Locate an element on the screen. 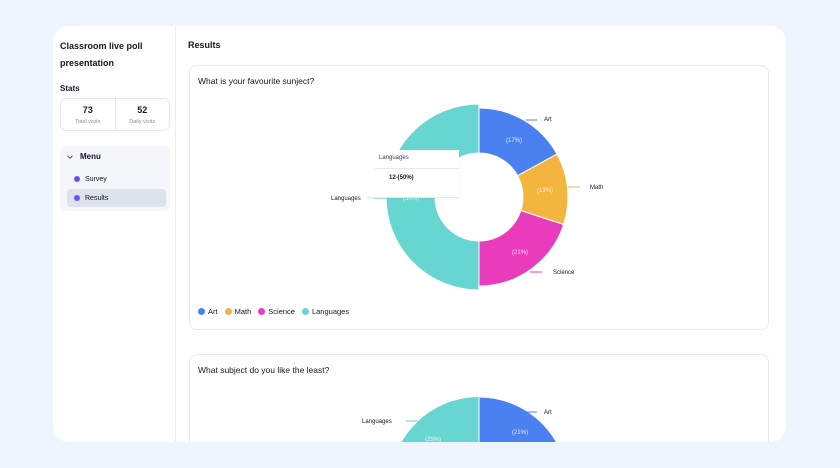 The height and width of the screenshot is (468, 840). stat-total-visits: 73 Total visits is located at coordinates (88, 114).